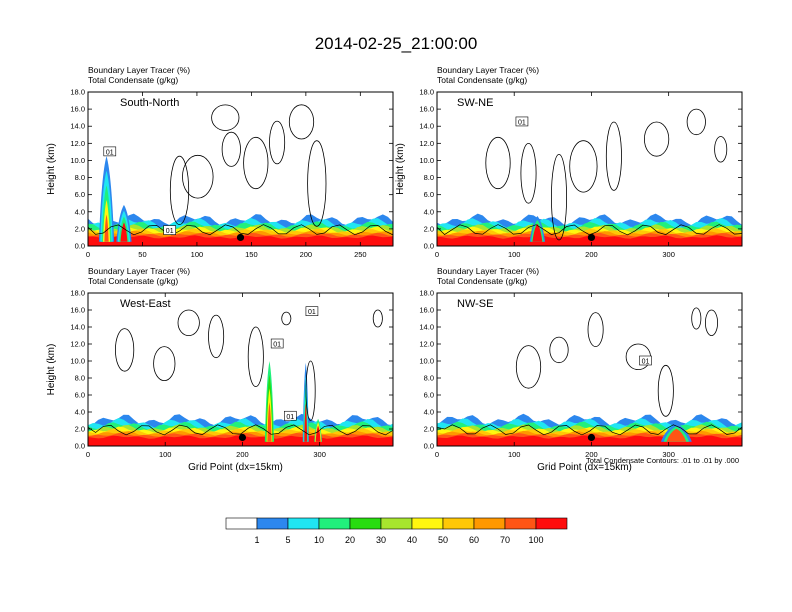 This screenshot has height=612, width=792. What do you see at coordinates (149, 103) in the screenshot?
I see `panel-name: South-North` at bounding box center [149, 103].